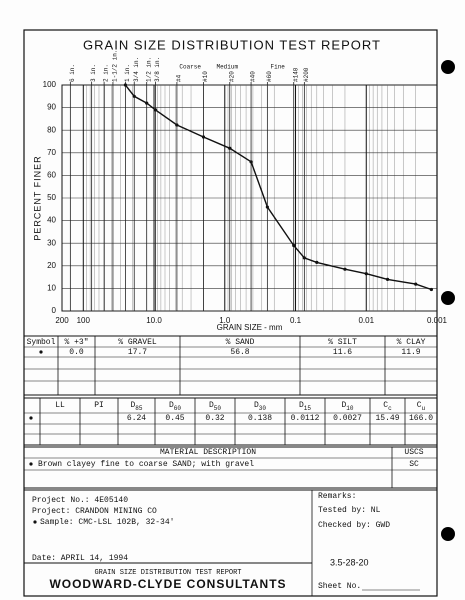  What do you see at coordinates (227, 67) in the screenshot?
I see `sand-fraction-label: Medium` at bounding box center [227, 67].